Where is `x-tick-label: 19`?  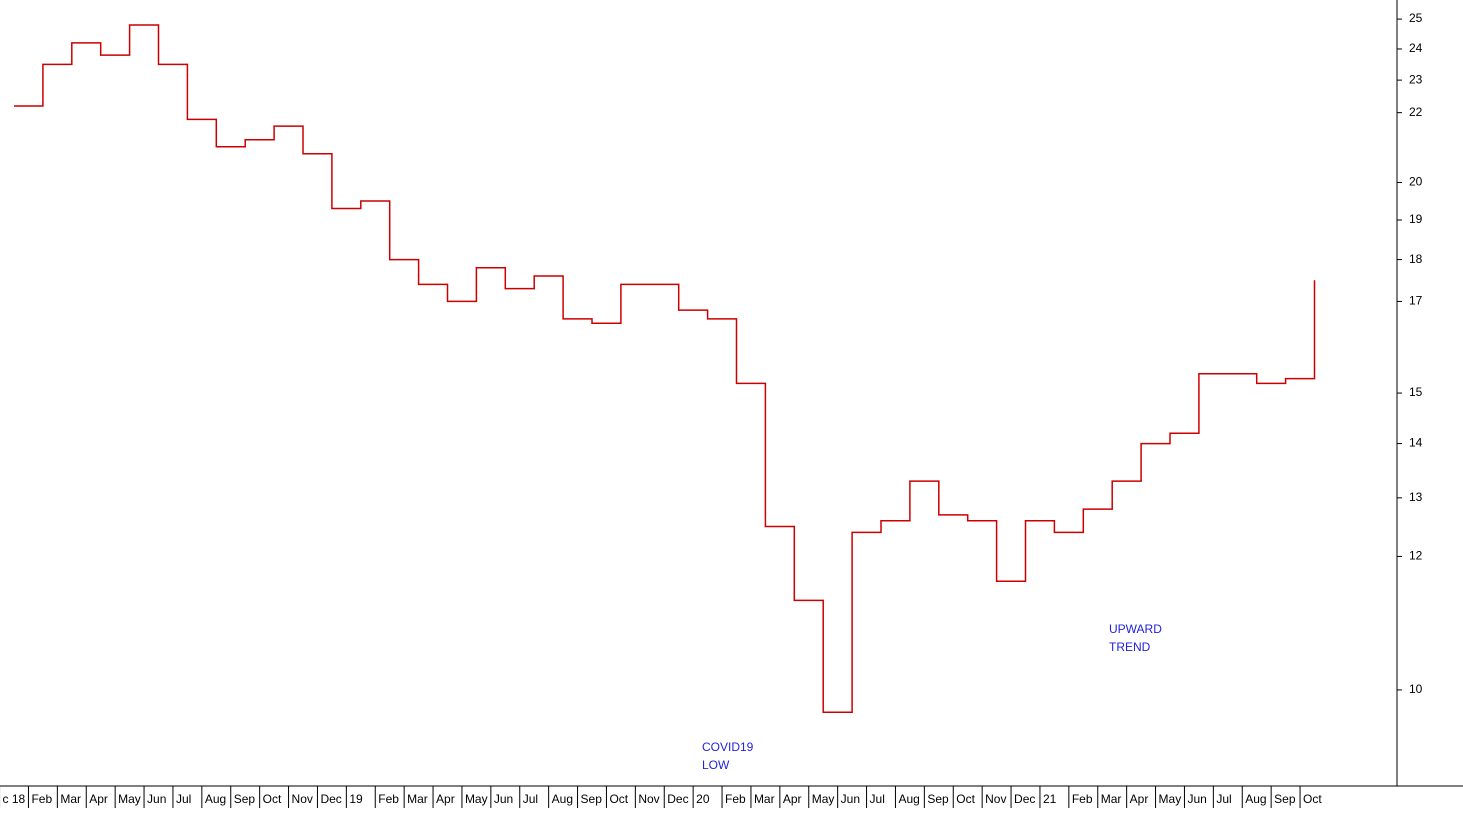
x-tick-label: 19 is located at coordinates (356, 799).